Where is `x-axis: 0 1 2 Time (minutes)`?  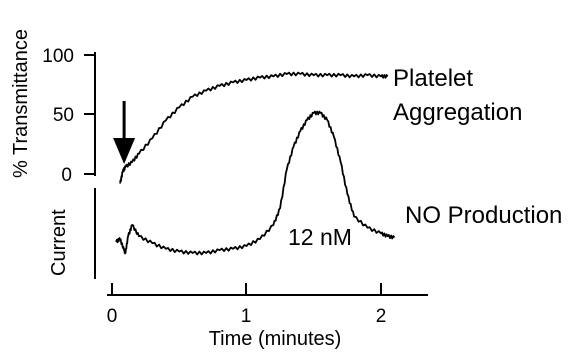 x-axis: 0 1 2 Time (minutes) is located at coordinates (267, 316).